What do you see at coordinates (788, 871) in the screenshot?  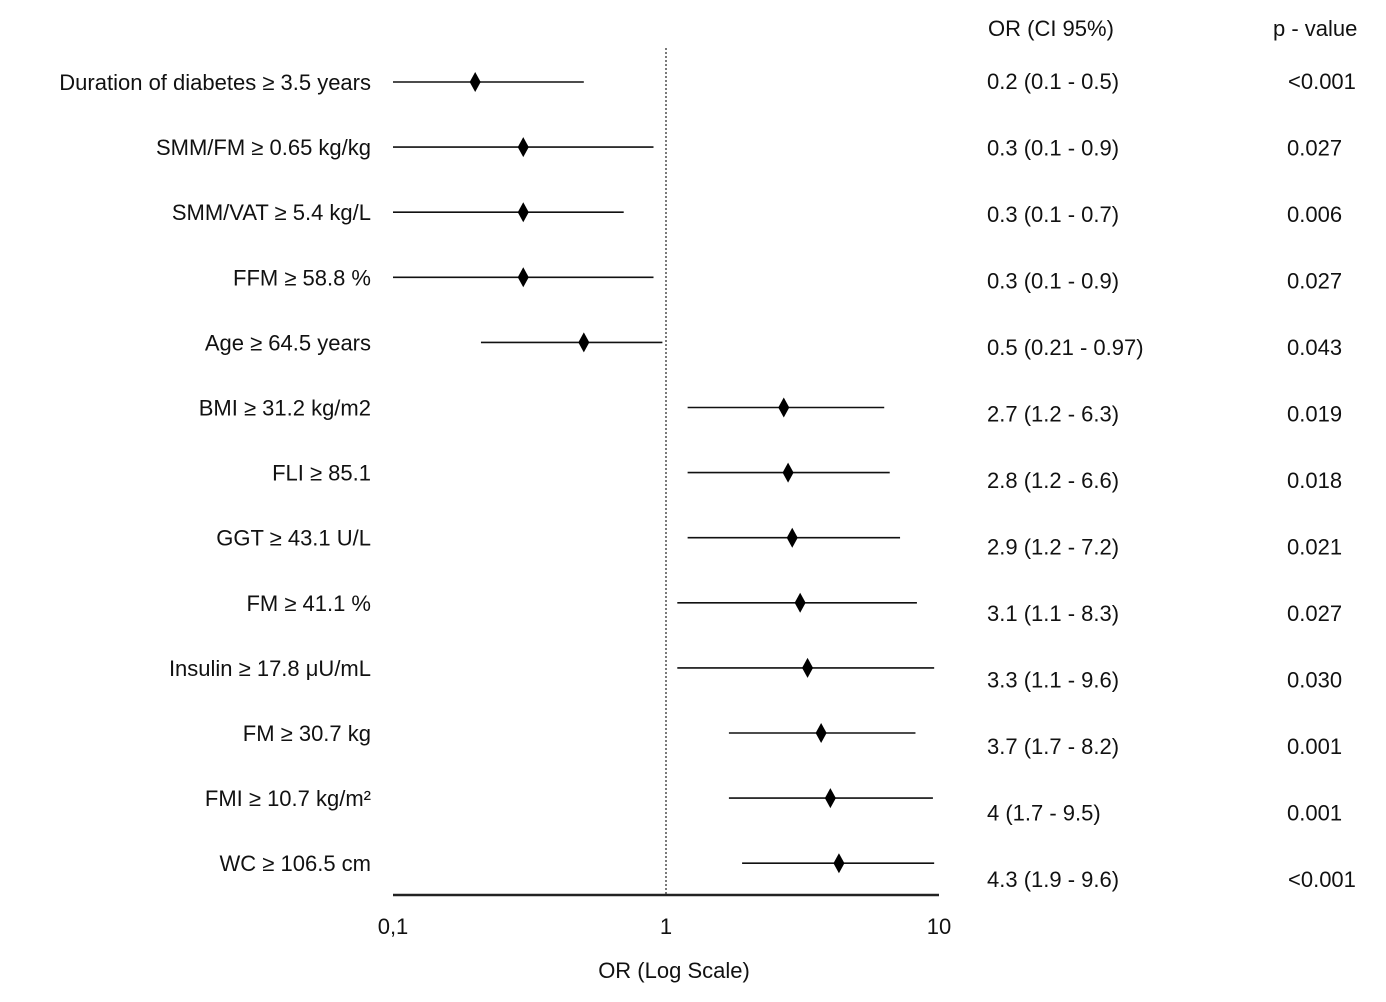 I see `forest-row: WC ≥ 106.5 cm 4.3 (1.9 - 9.6) <0.001` at bounding box center [788, 871].